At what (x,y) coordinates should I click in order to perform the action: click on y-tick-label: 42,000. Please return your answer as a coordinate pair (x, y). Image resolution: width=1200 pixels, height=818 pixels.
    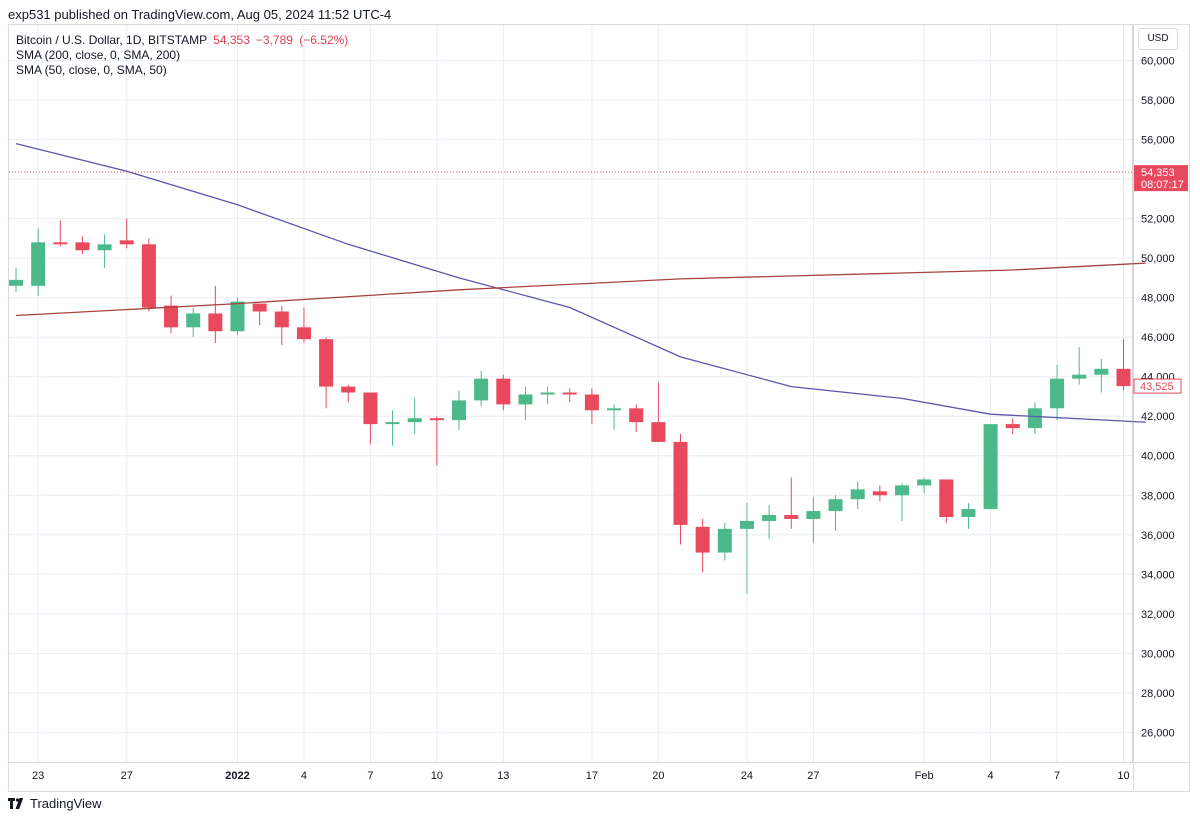
    Looking at the image, I should click on (1158, 417).